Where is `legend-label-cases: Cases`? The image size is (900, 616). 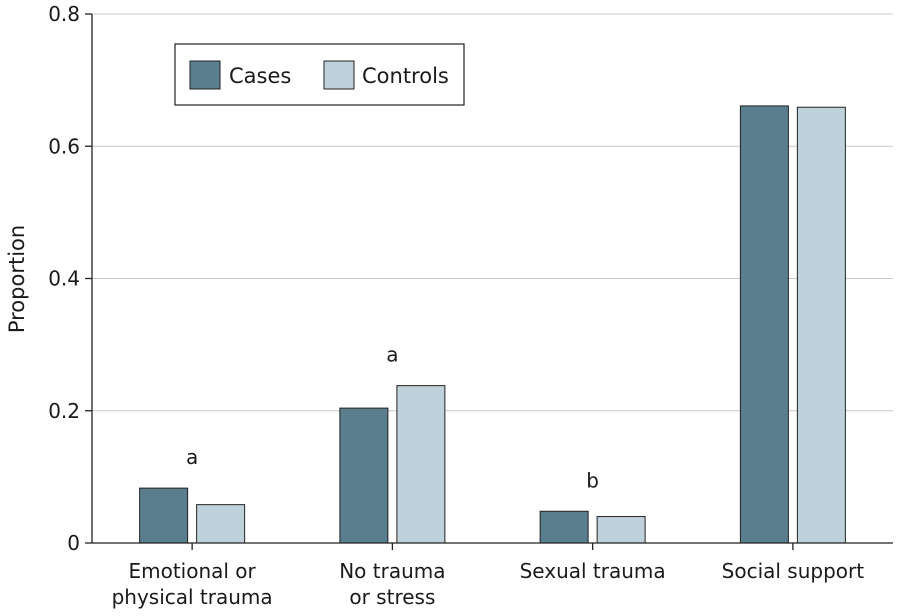 legend-label-cases: Cases is located at coordinates (260, 76).